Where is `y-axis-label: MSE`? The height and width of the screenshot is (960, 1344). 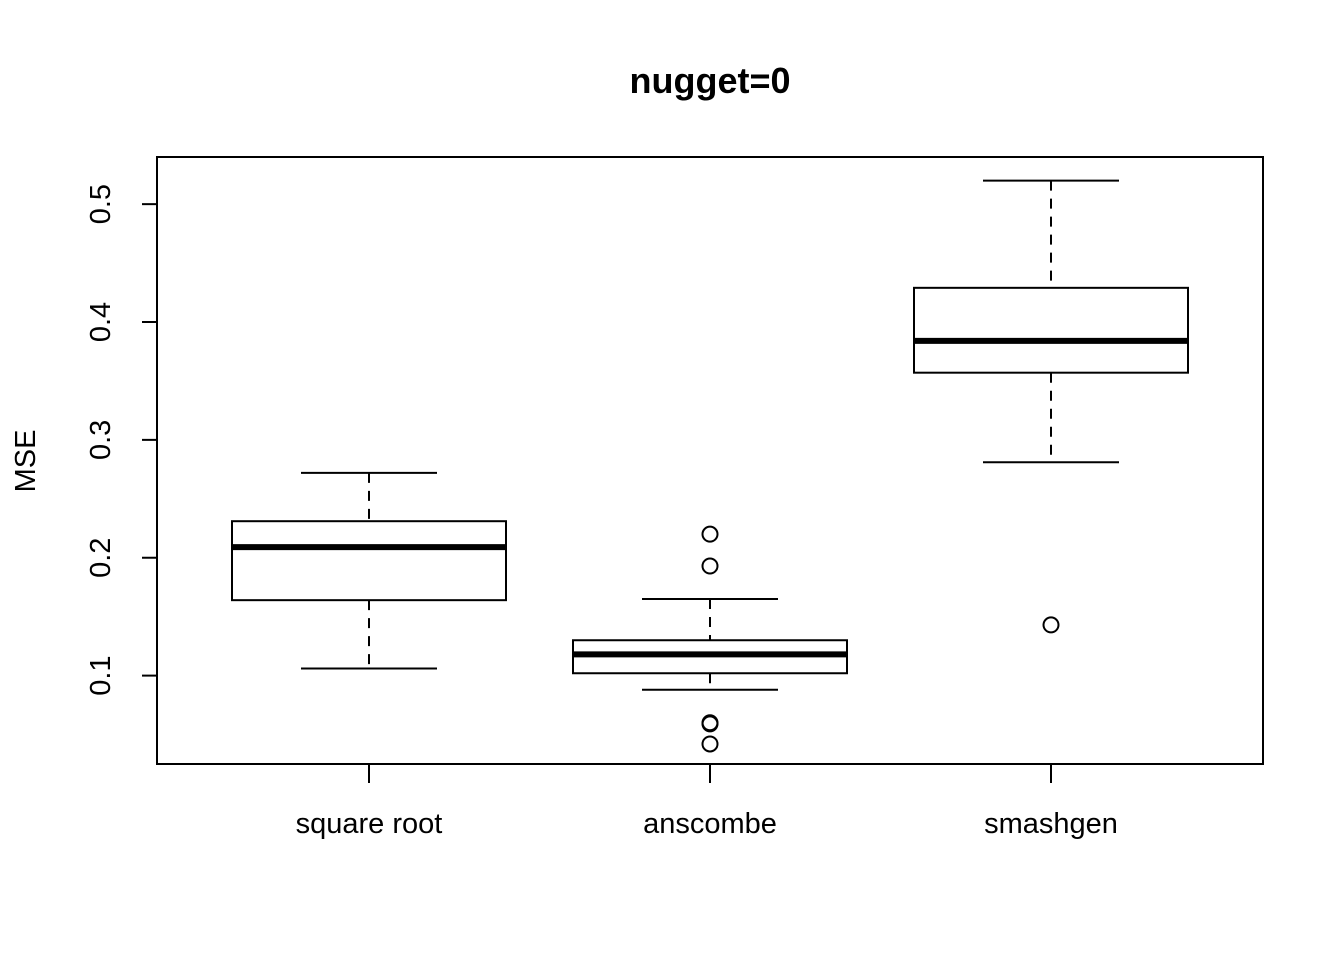 y-axis-label: MSE is located at coordinates (26, 461).